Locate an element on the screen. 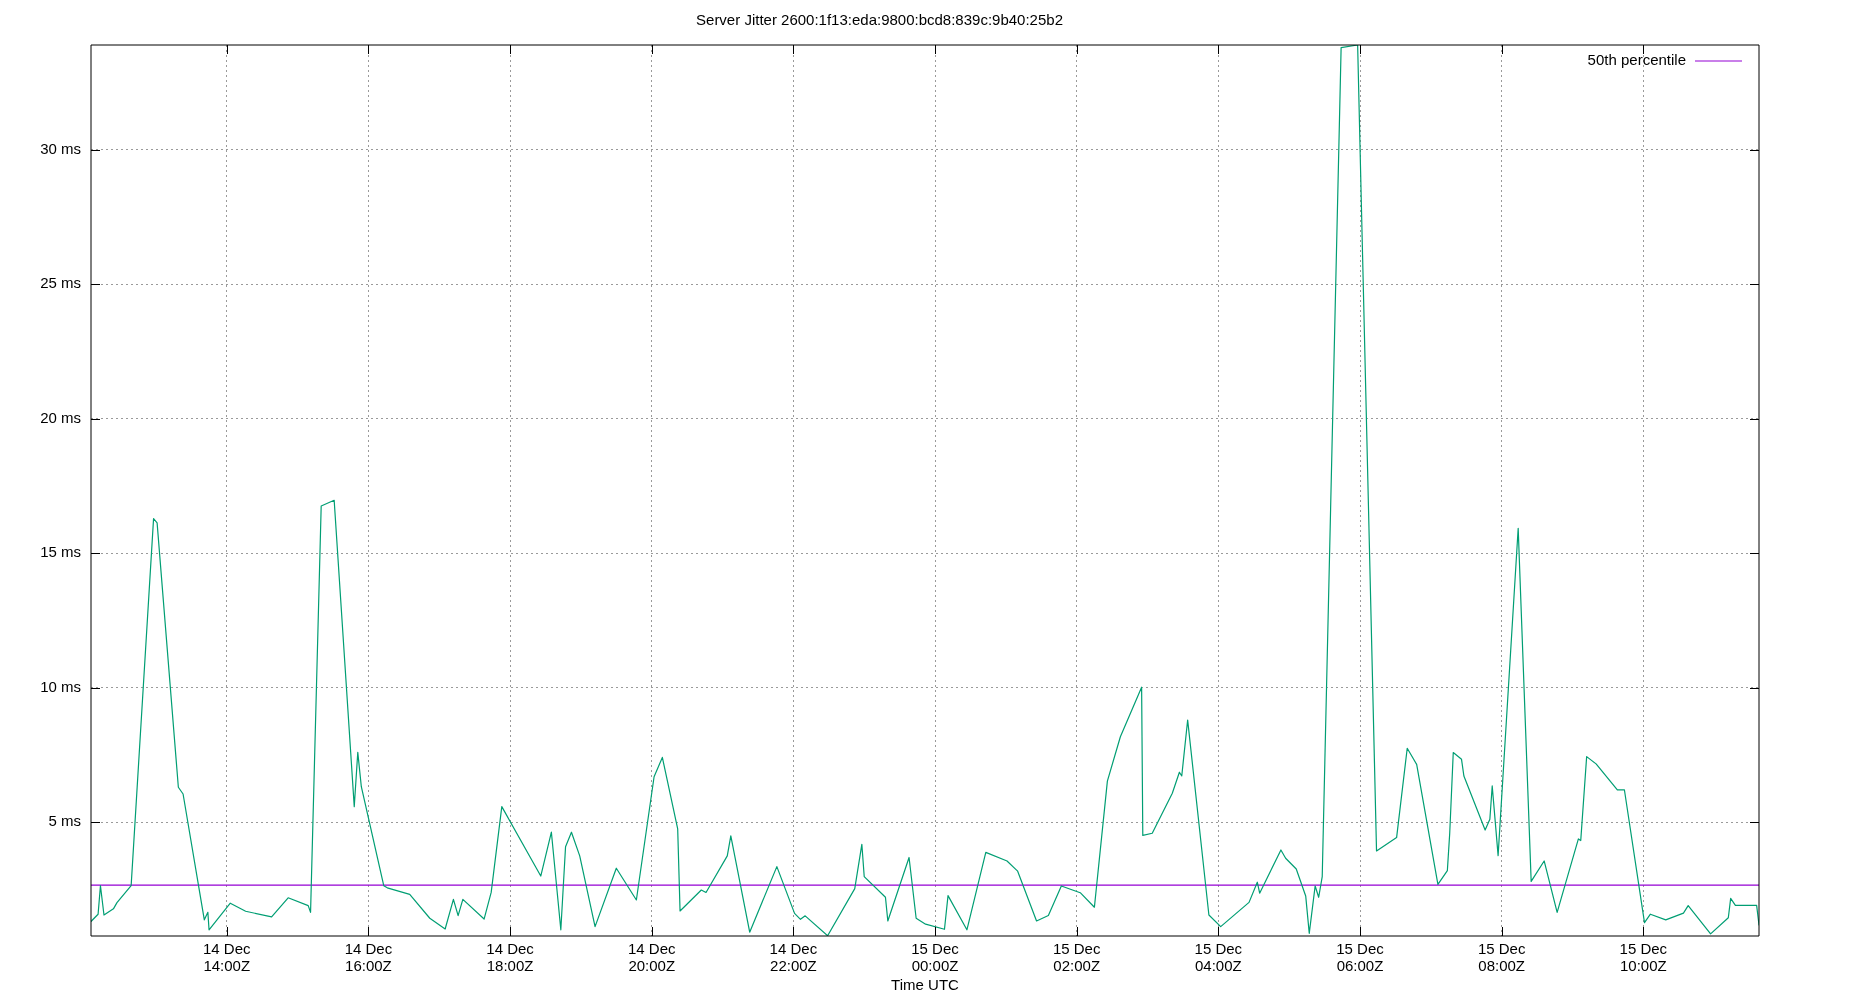 The width and height of the screenshot is (1850, 1000). x-tick-label: 15 Dec 08:00Z is located at coordinates (1501, 957).